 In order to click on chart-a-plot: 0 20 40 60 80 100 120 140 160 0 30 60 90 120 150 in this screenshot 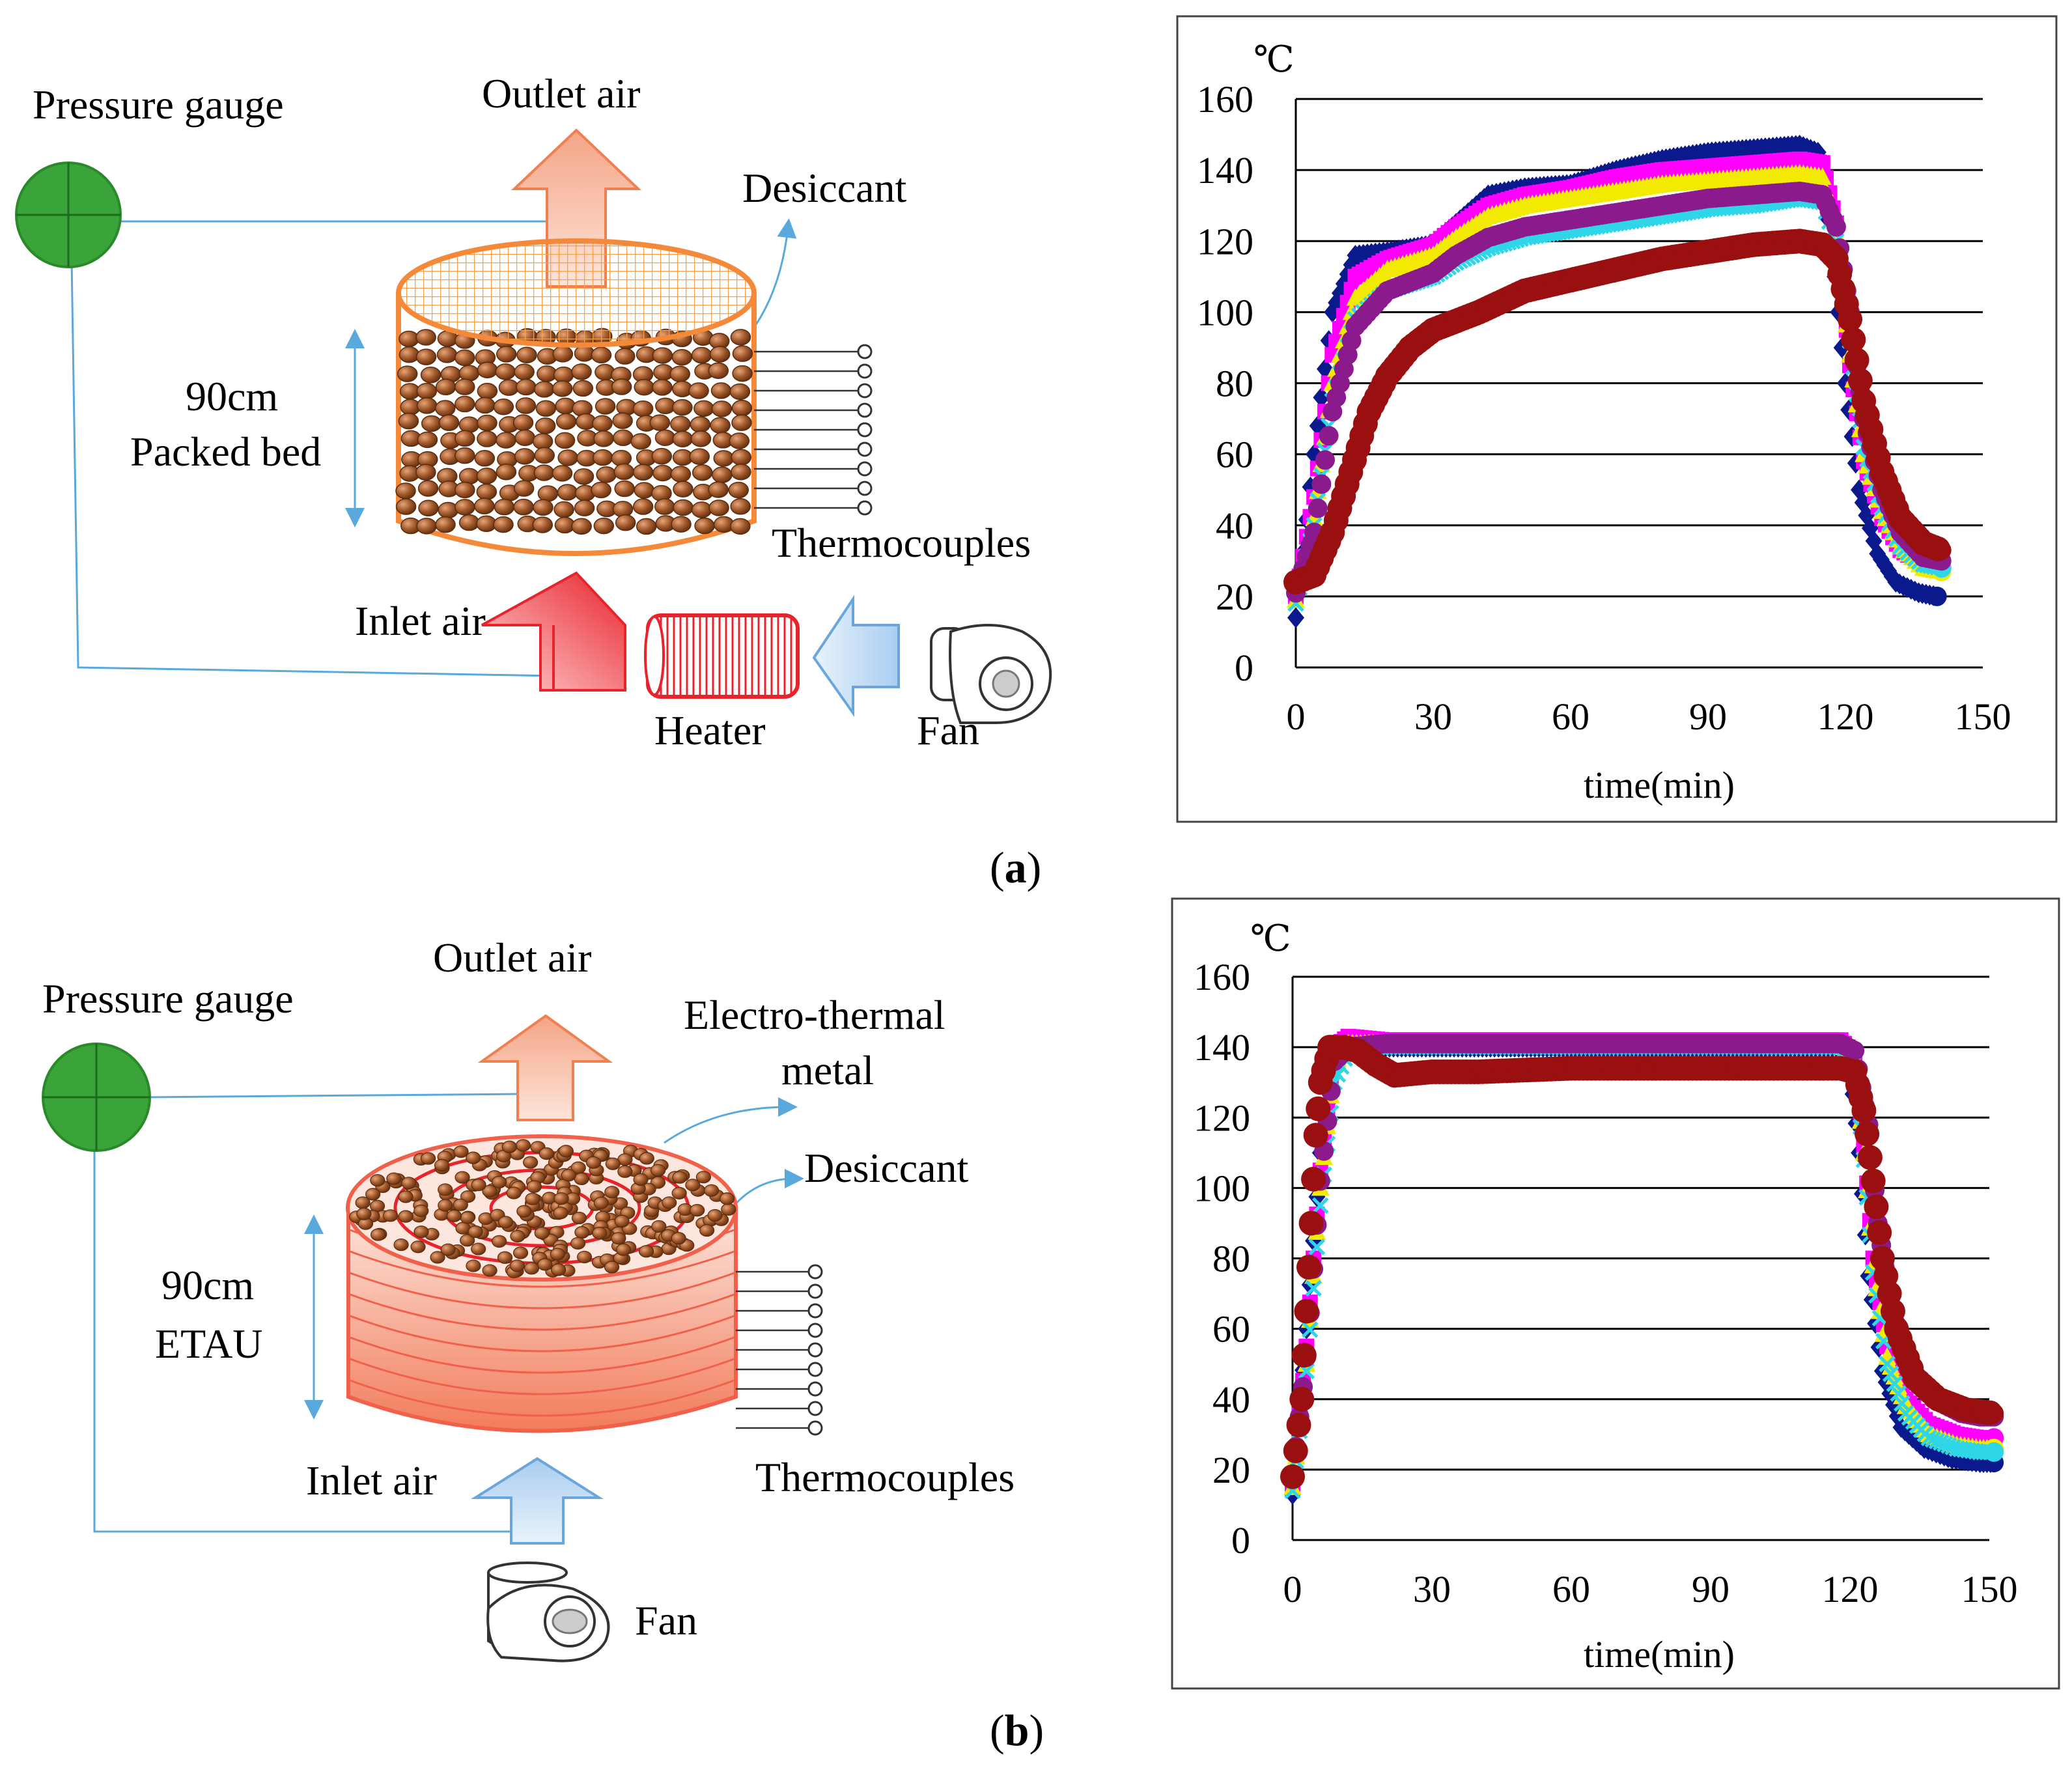, I will do `click(1604, 408)`.